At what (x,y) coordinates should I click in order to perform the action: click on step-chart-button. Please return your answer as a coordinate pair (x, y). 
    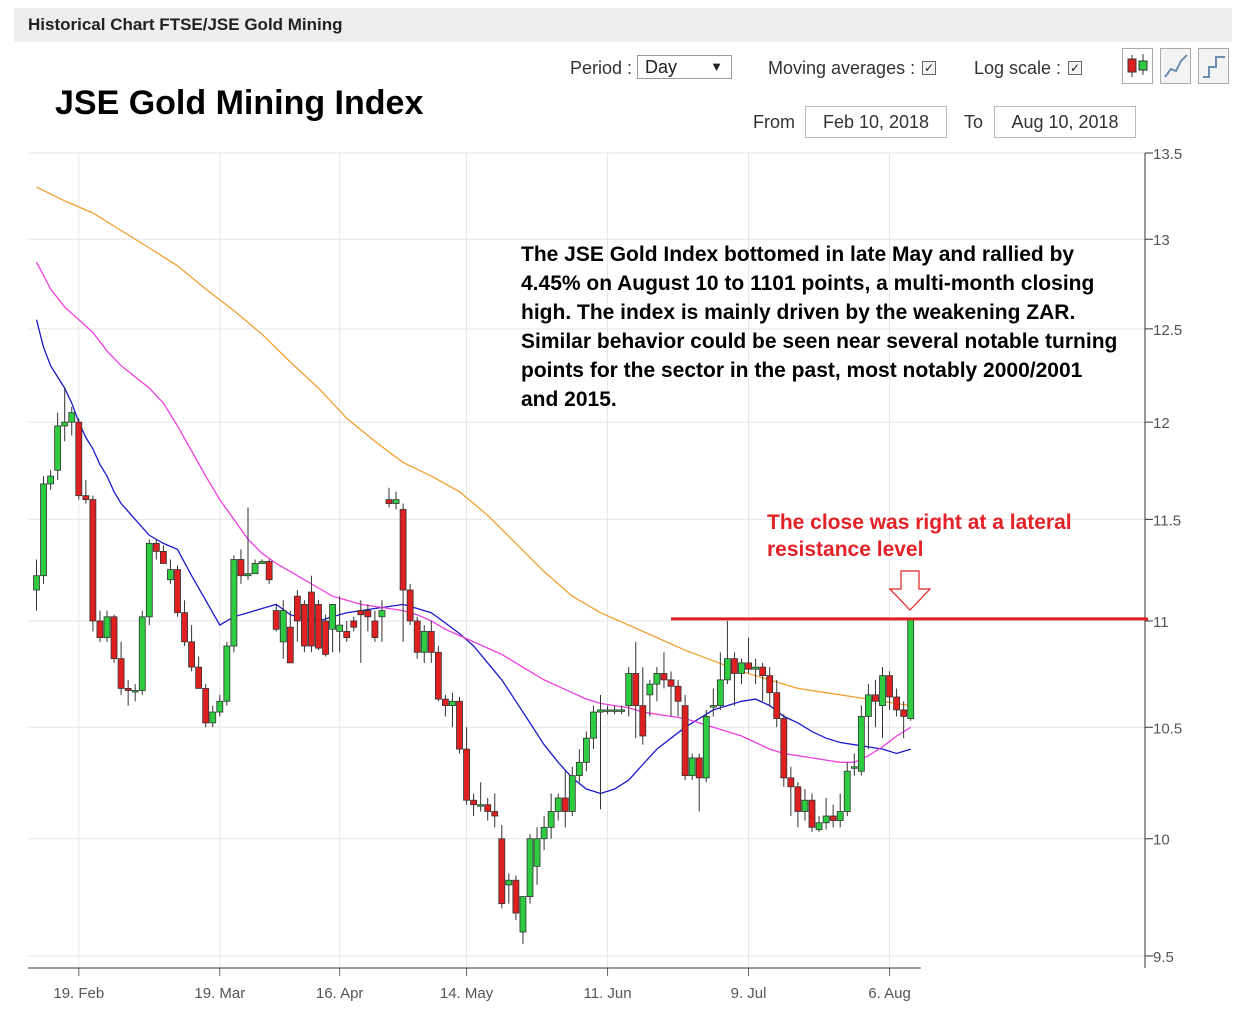
    Looking at the image, I should click on (1213, 66).